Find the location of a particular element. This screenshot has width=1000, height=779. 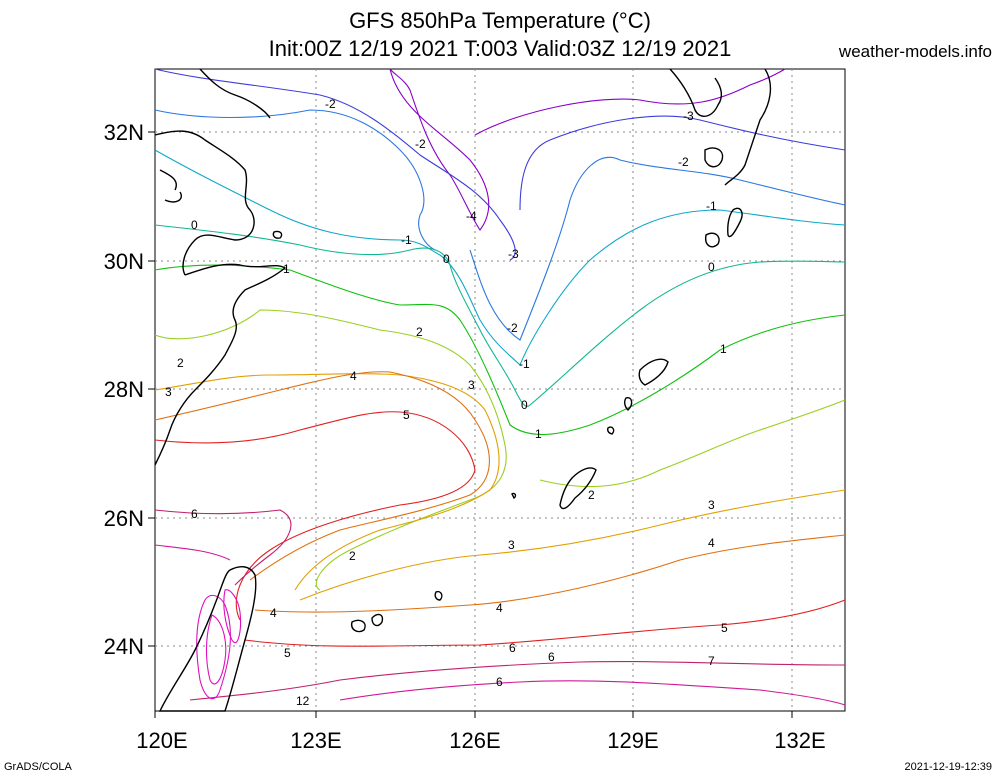

contour-five is located at coordinates (315, 516).